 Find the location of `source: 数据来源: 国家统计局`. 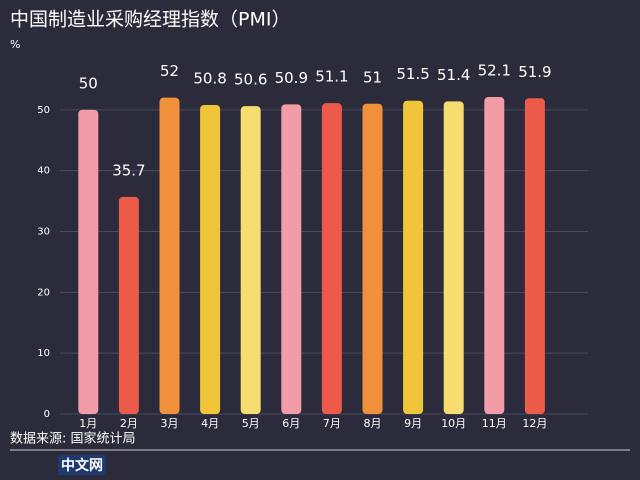

source: 数据来源: 国家统计局 is located at coordinates (73, 439).